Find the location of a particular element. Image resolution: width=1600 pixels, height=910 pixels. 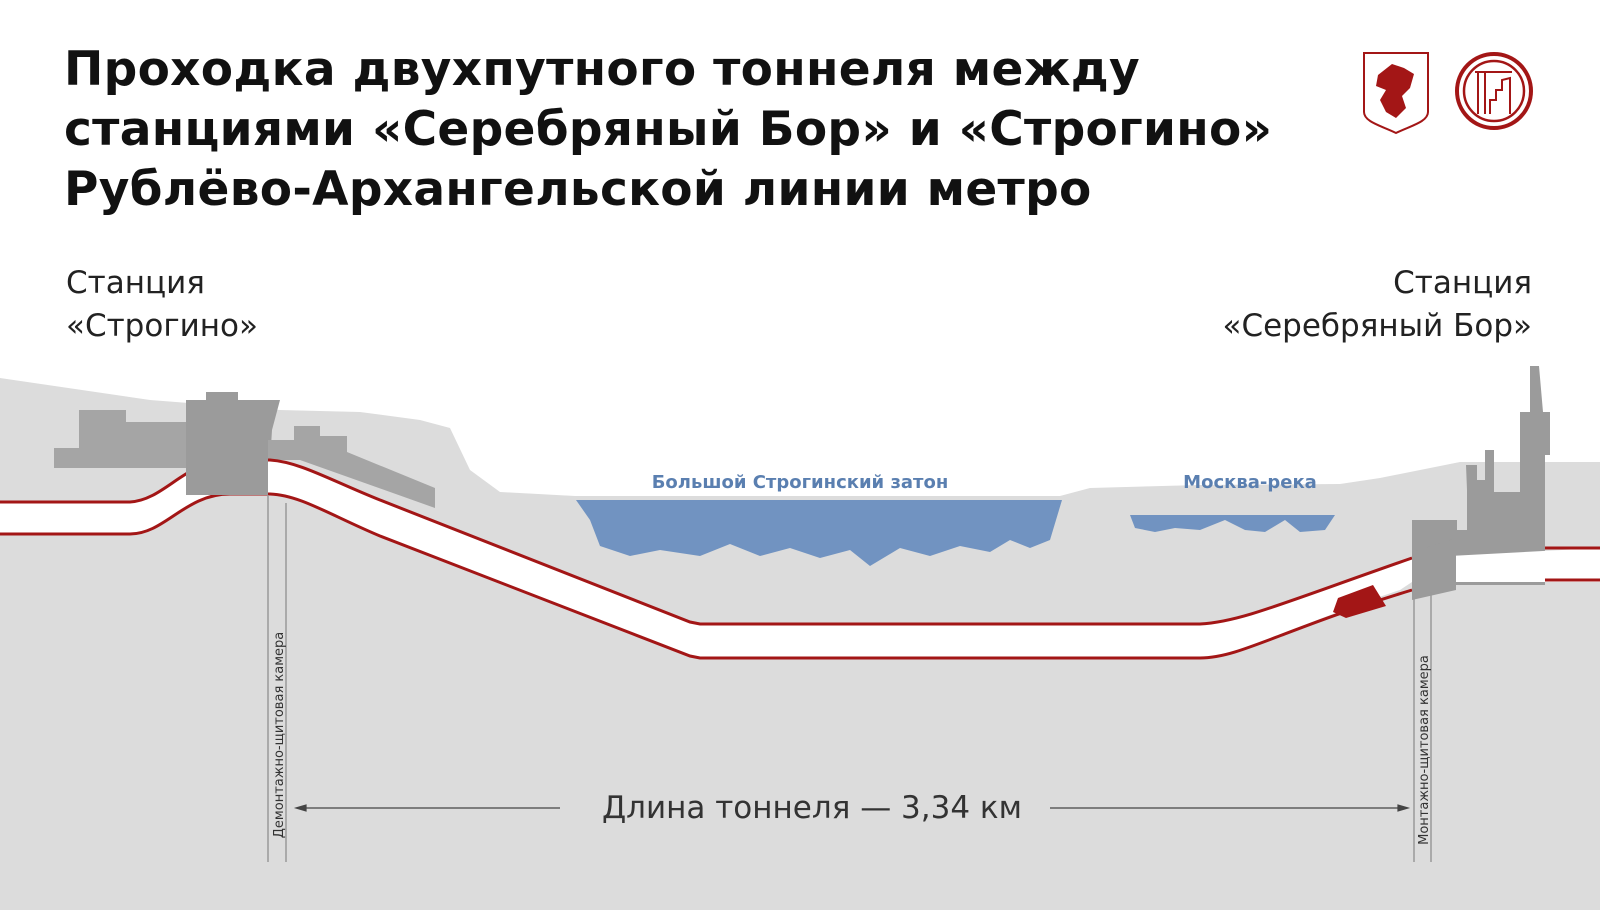

dismantling-chamber-label: Демонтажно-щитовая камера is located at coordinates (279, 735).